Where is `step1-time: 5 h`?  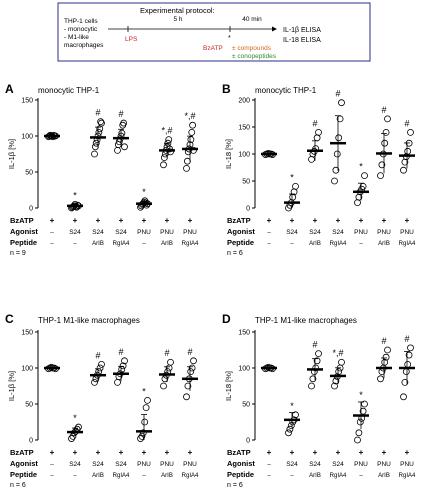
step1-time: 5 h is located at coordinates (177, 19).